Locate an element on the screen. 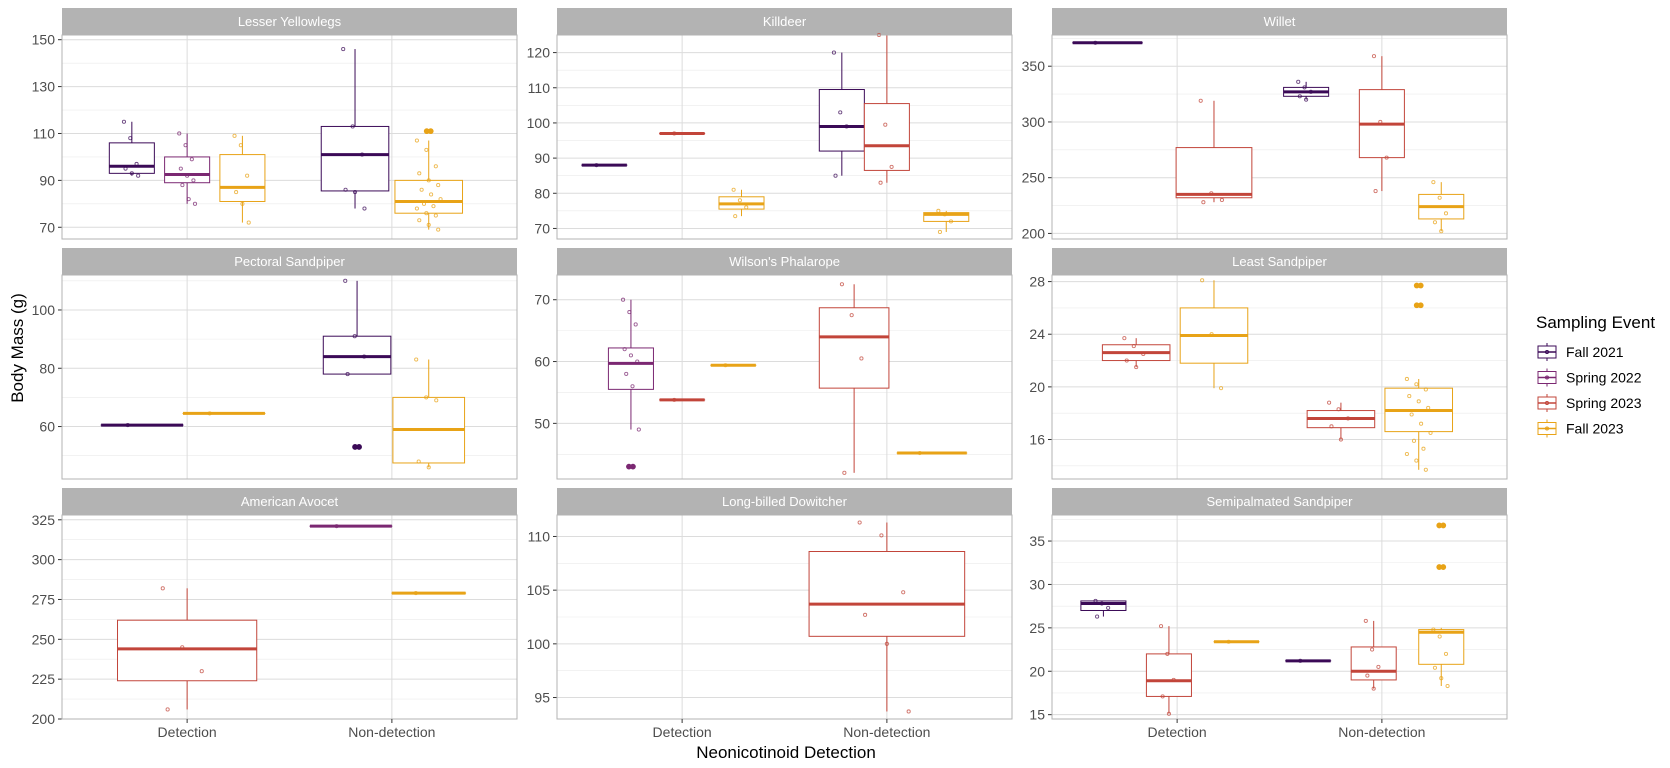 This screenshot has width=1670, height=768. panel-background is located at coordinates (784, 137).